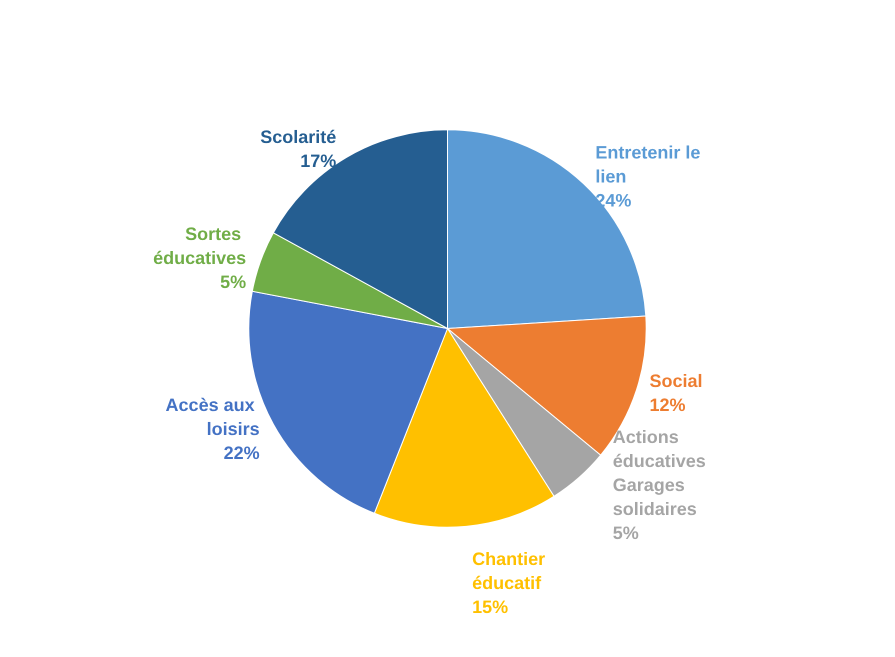  Describe the element at coordinates (511, 571) in the screenshot. I see `slice-label: Chantier éducatif` at that location.